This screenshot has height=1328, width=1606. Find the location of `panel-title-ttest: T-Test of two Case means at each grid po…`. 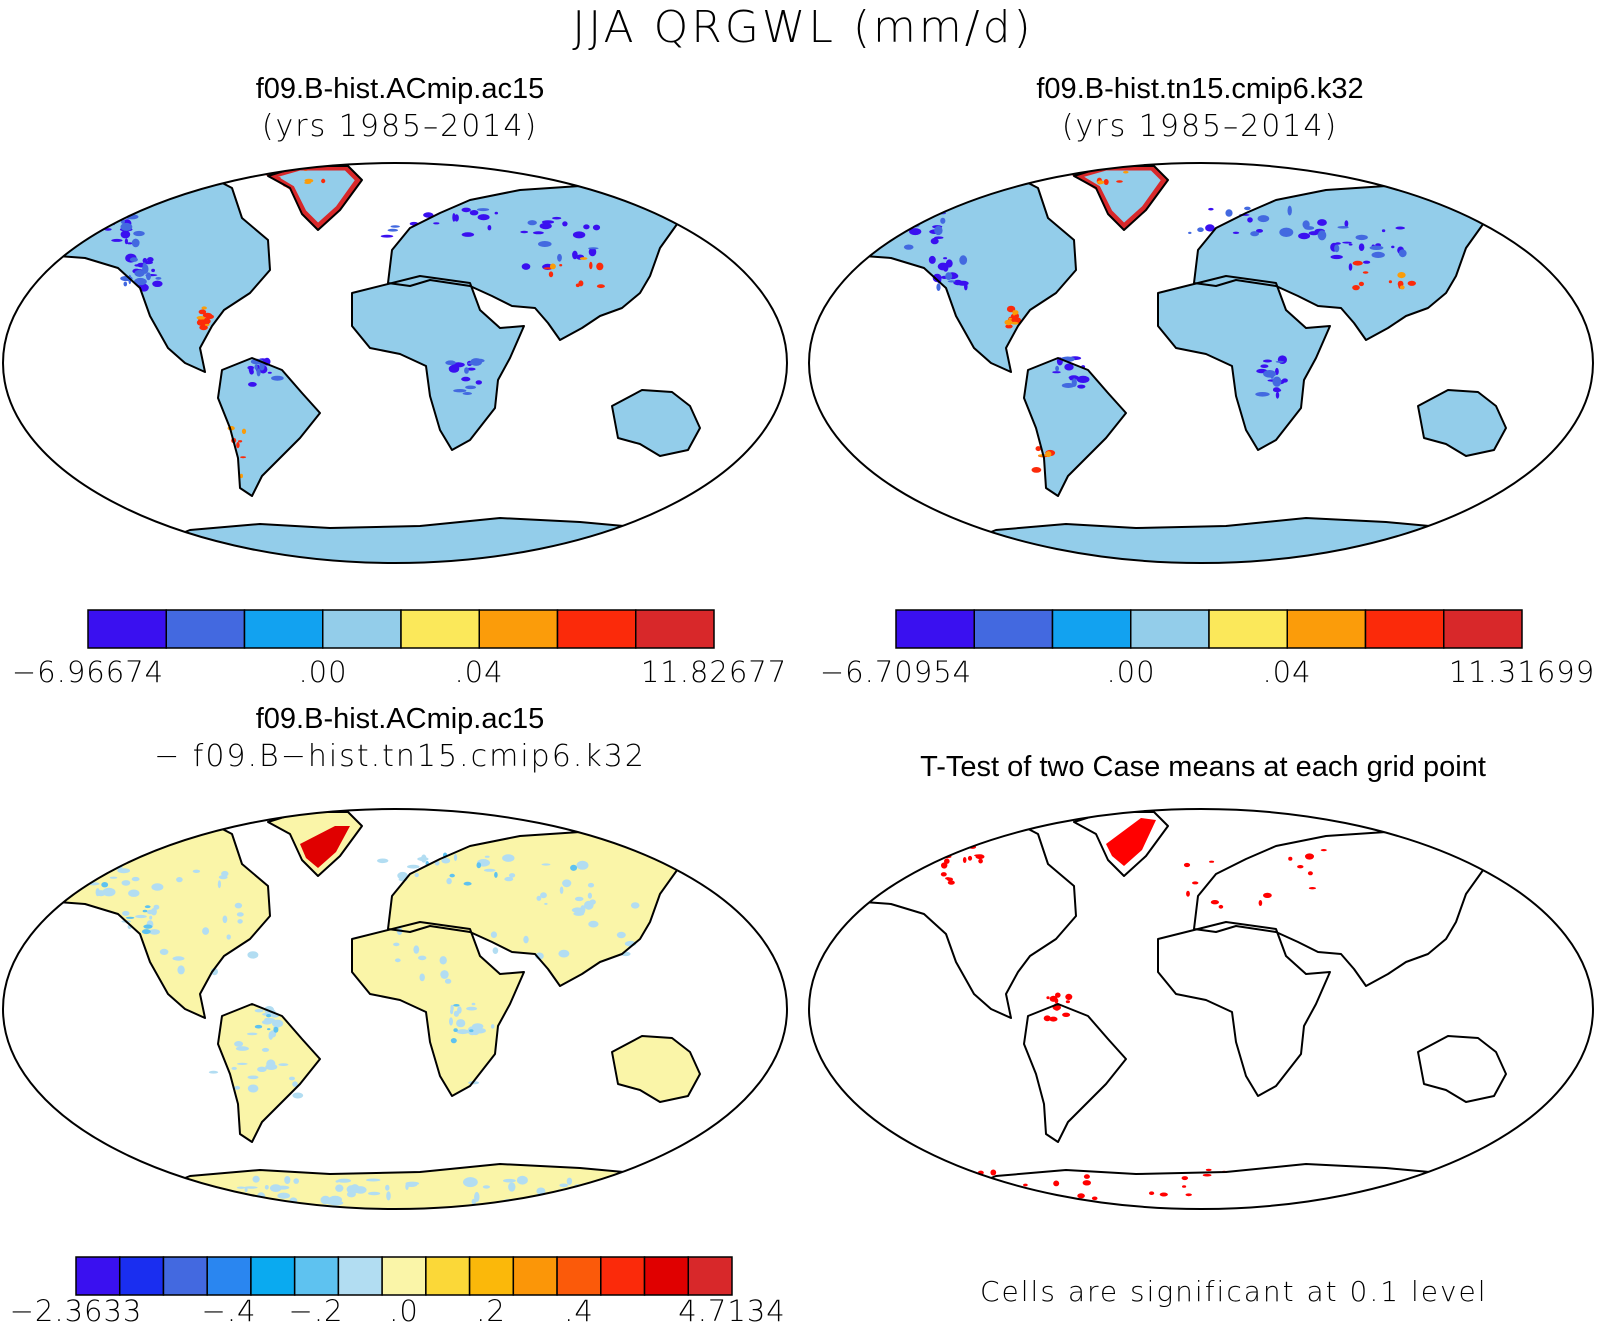

panel-title-ttest: T-Test of two Case means at each grid po… is located at coordinates (1203, 767).